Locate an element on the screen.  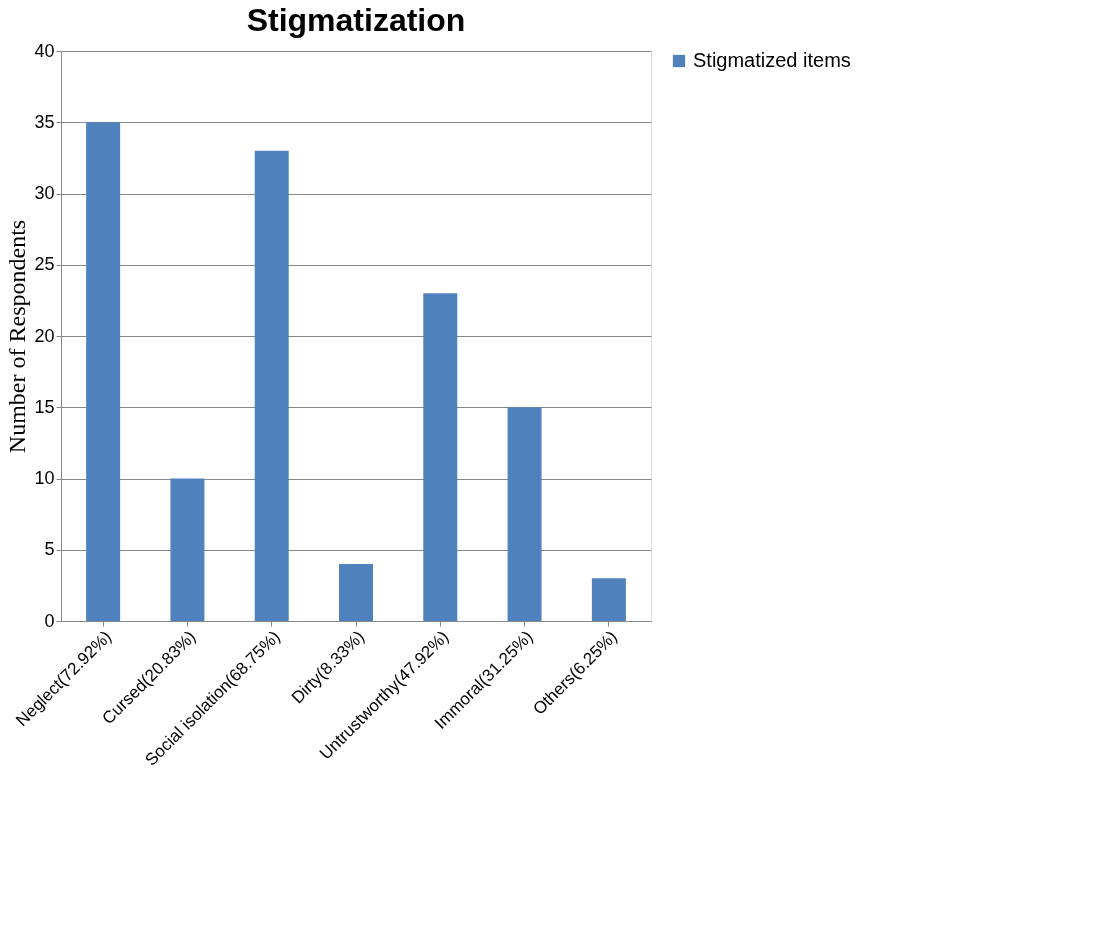
y-axis-title: Number of Respondents is located at coordinates (17, 336).